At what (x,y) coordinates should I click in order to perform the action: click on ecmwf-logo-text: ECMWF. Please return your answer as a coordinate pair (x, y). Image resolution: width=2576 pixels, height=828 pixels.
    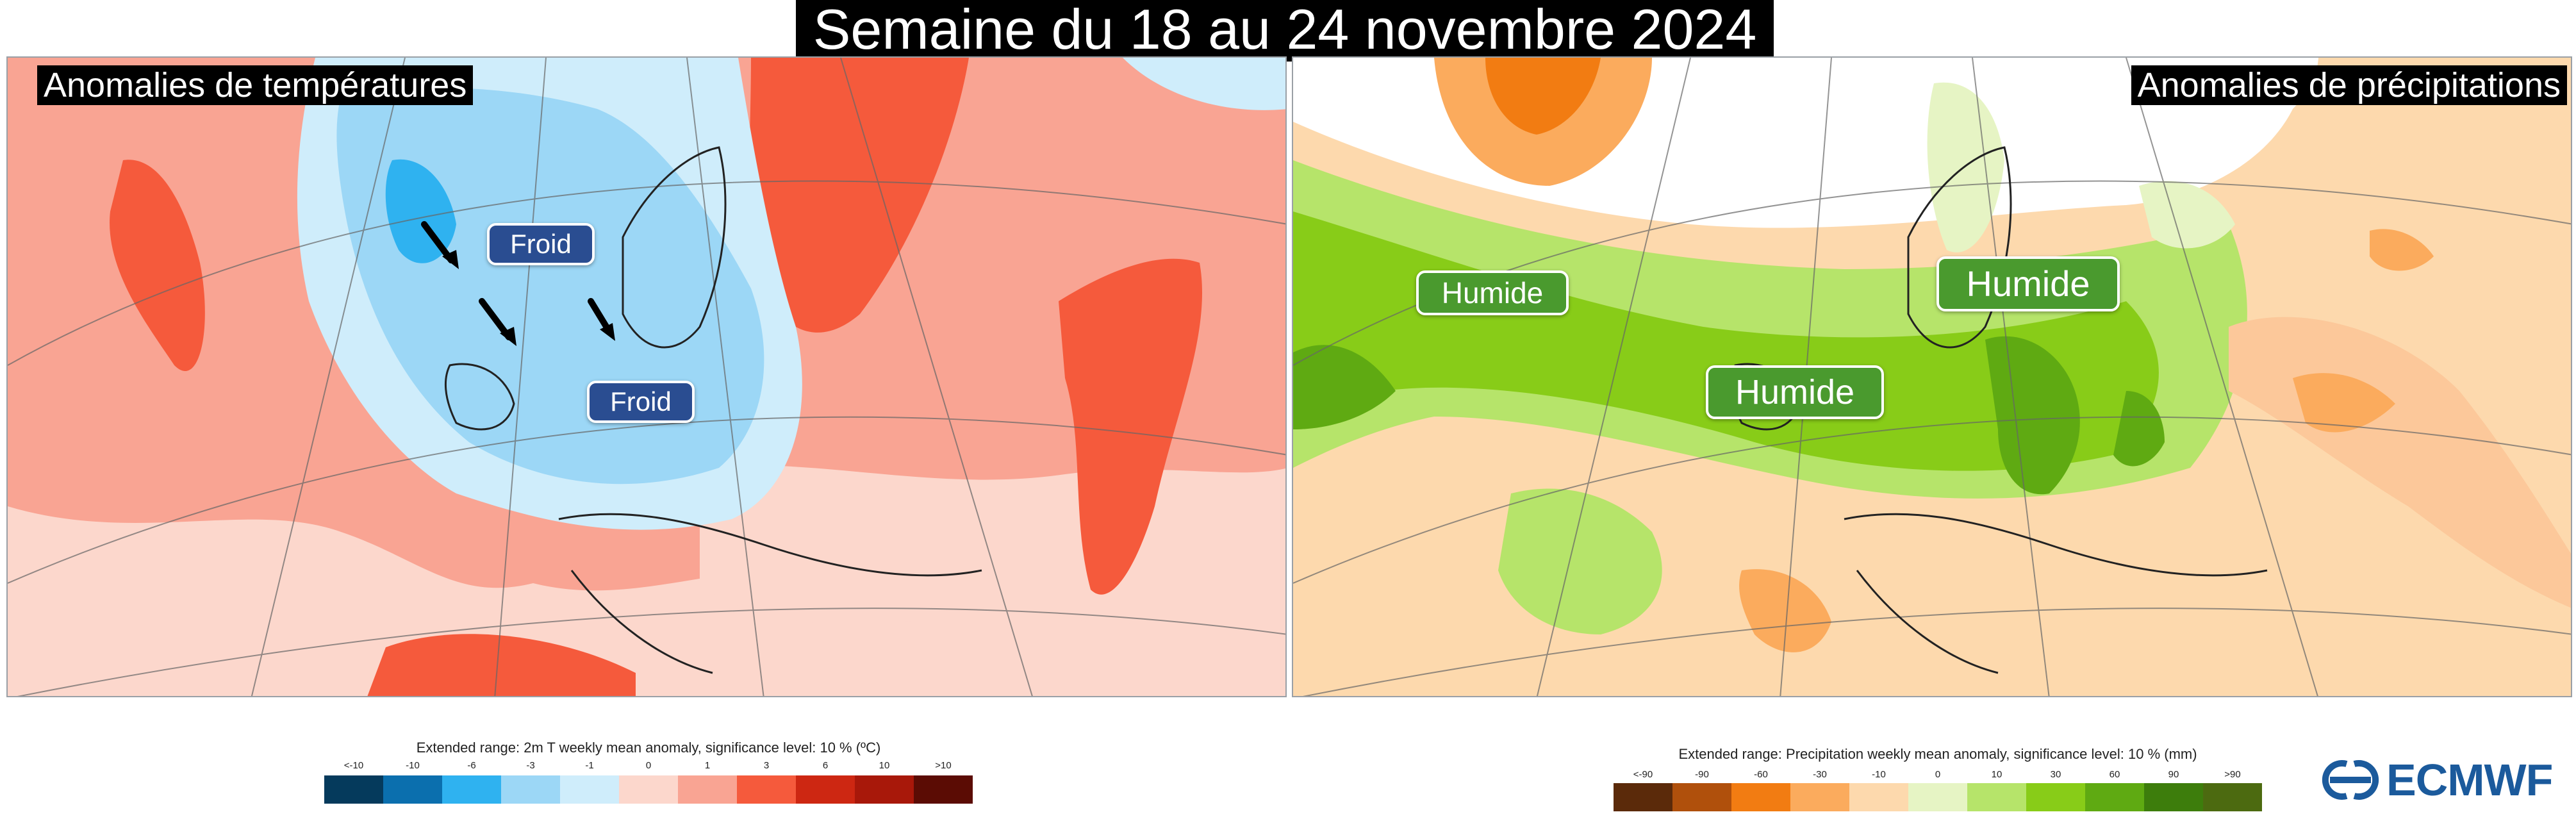
    Looking at the image, I should click on (2469, 780).